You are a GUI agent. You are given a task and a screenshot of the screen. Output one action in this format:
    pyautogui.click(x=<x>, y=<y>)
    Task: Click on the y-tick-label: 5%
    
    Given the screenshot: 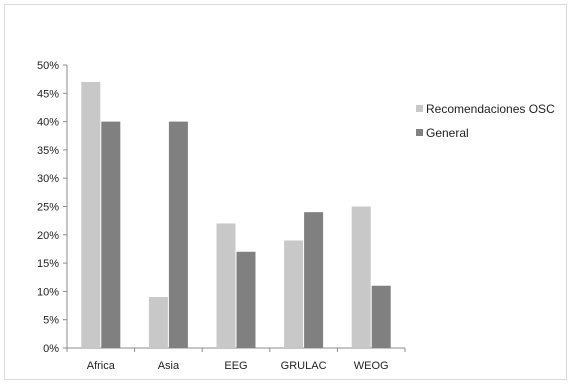 What is the action you would take?
    pyautogui.click(x=51, y=321)
    